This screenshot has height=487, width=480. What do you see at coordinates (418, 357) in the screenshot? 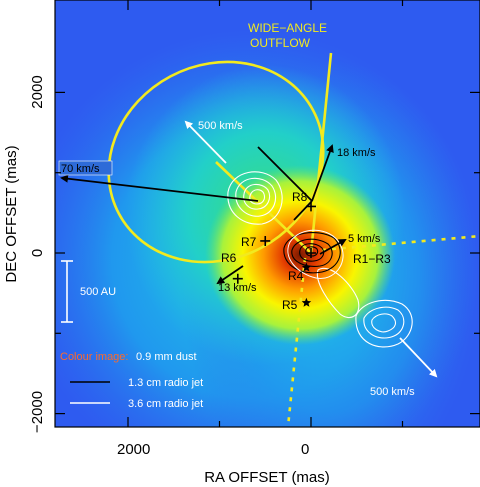
I see `arrow-500-se` at bounding box center [418, 357].